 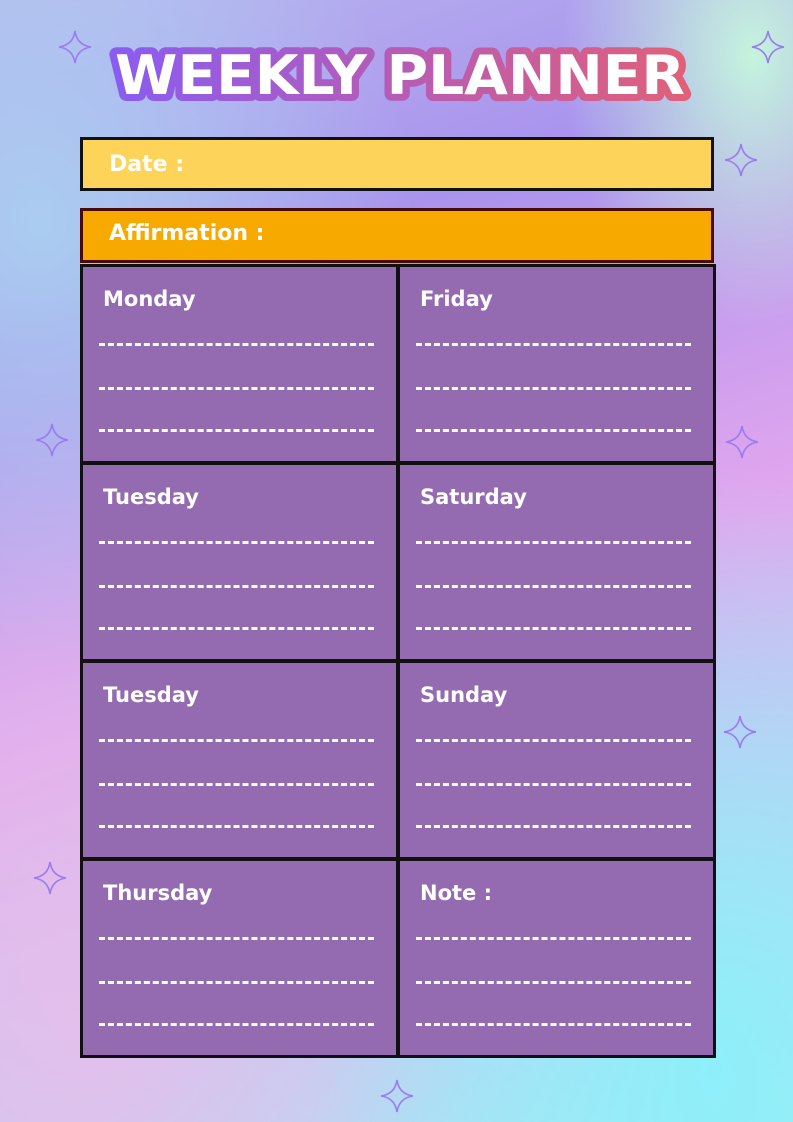 What do you see at coordinates (397, 164) in the screenshot?
I see `date-field: Date :` at bounding box center [397, 164].